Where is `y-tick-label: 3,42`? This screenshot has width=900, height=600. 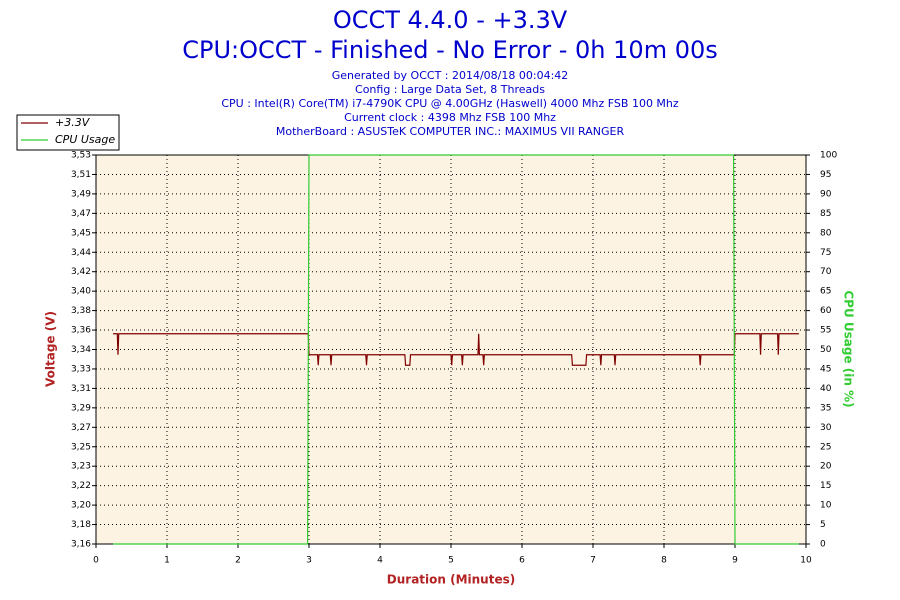 y-tick-label: 3,42 is located at coordinates (81, 272).